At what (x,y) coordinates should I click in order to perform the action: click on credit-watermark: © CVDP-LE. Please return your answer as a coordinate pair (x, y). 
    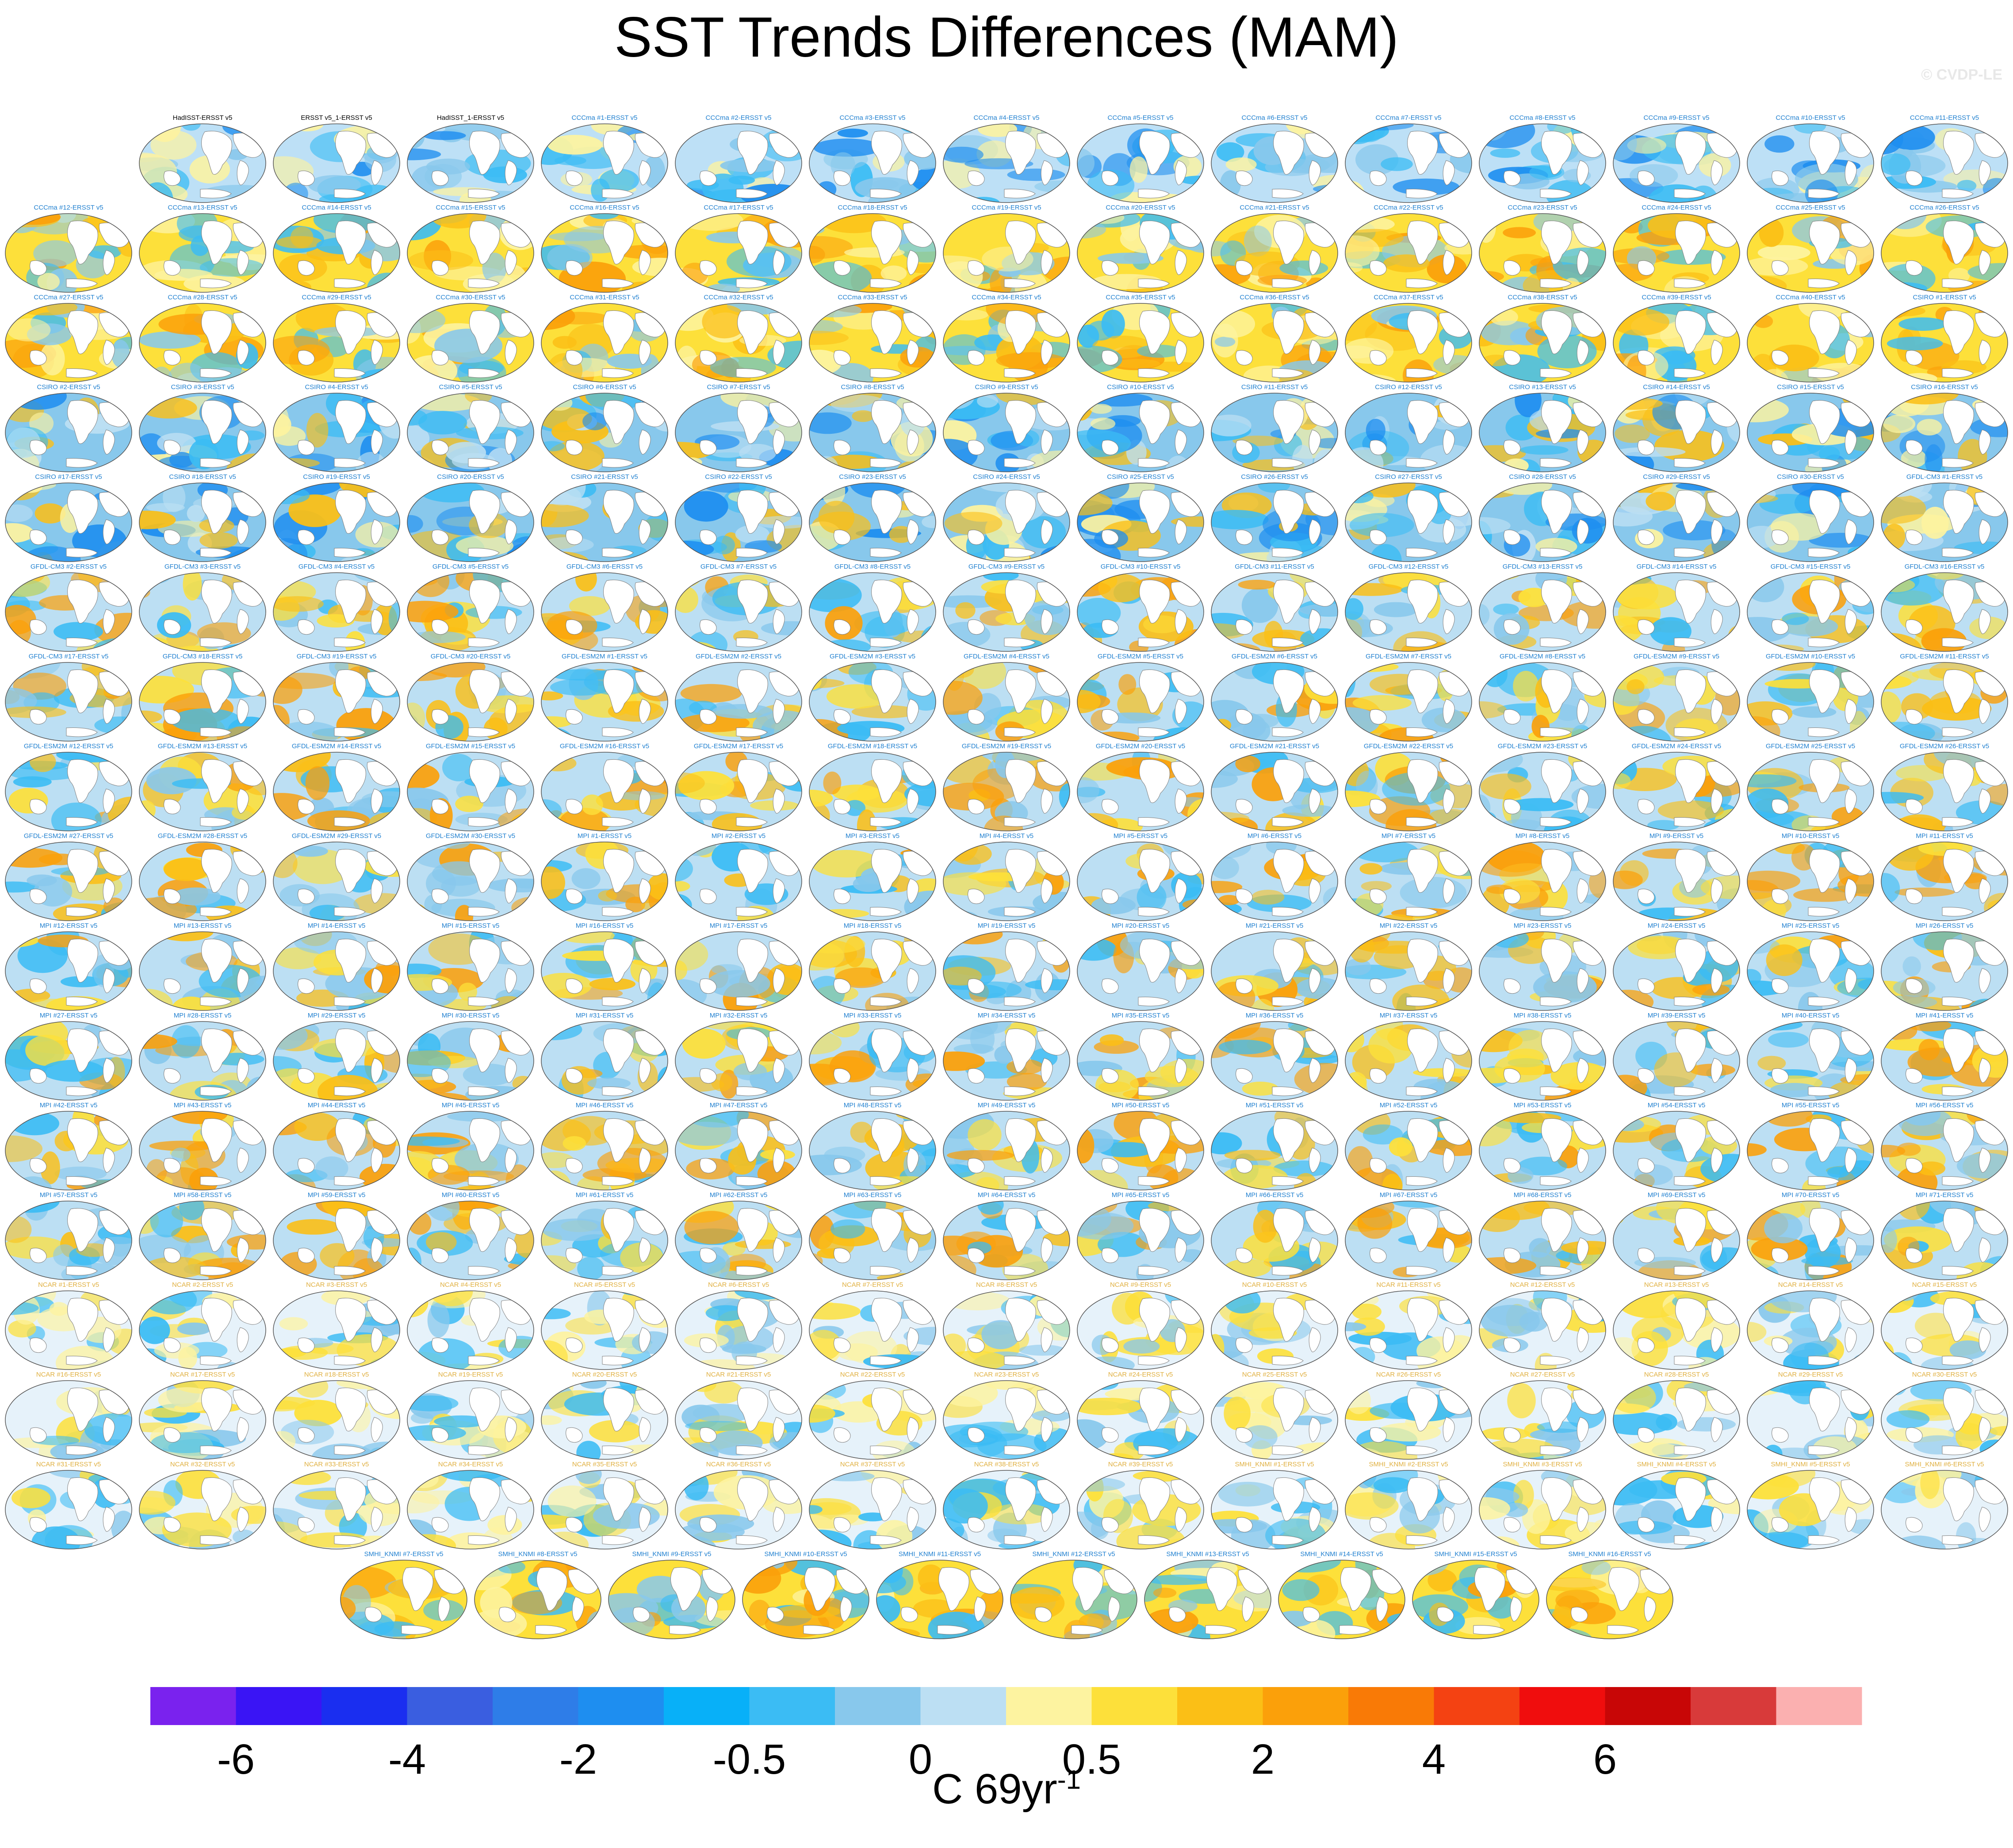
    Looking at the image, I should click on (1961, 74).